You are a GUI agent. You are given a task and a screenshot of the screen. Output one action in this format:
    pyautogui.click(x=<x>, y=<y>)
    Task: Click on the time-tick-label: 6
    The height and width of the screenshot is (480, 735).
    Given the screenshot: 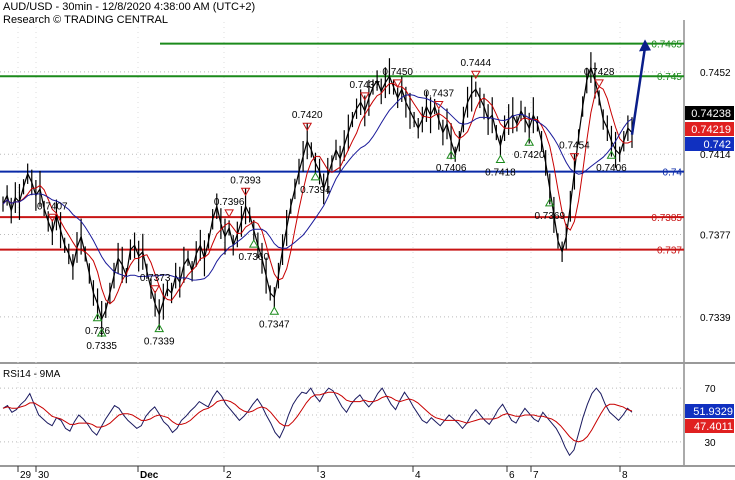 What is the action you would take?
    pyautogui.click(x=512, y=475)
    